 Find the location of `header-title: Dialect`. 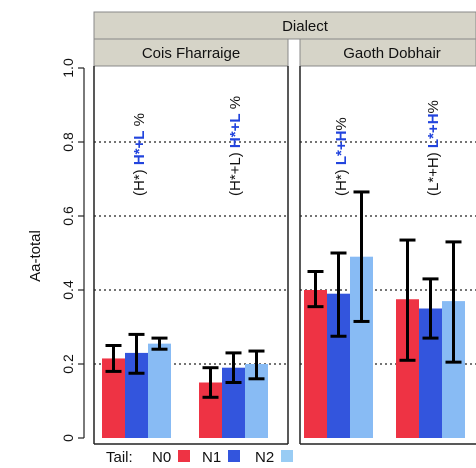

header-title: Dialect is located at coordinates (305, 26).